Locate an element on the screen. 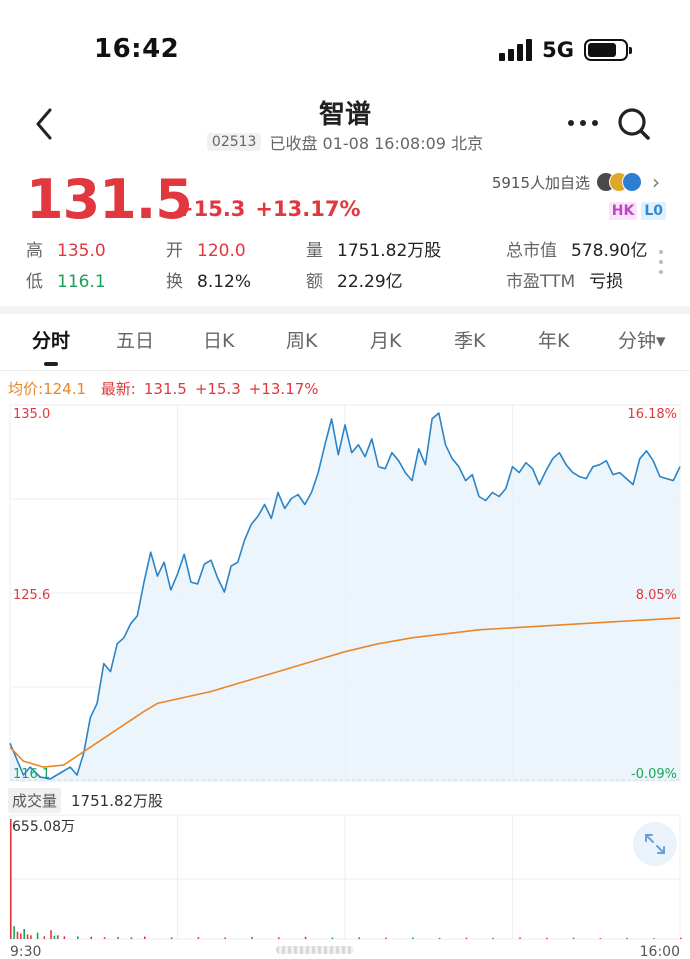 This screenshot has height=959, width=690. expand-chart-button is located at coordinates (655, 844).